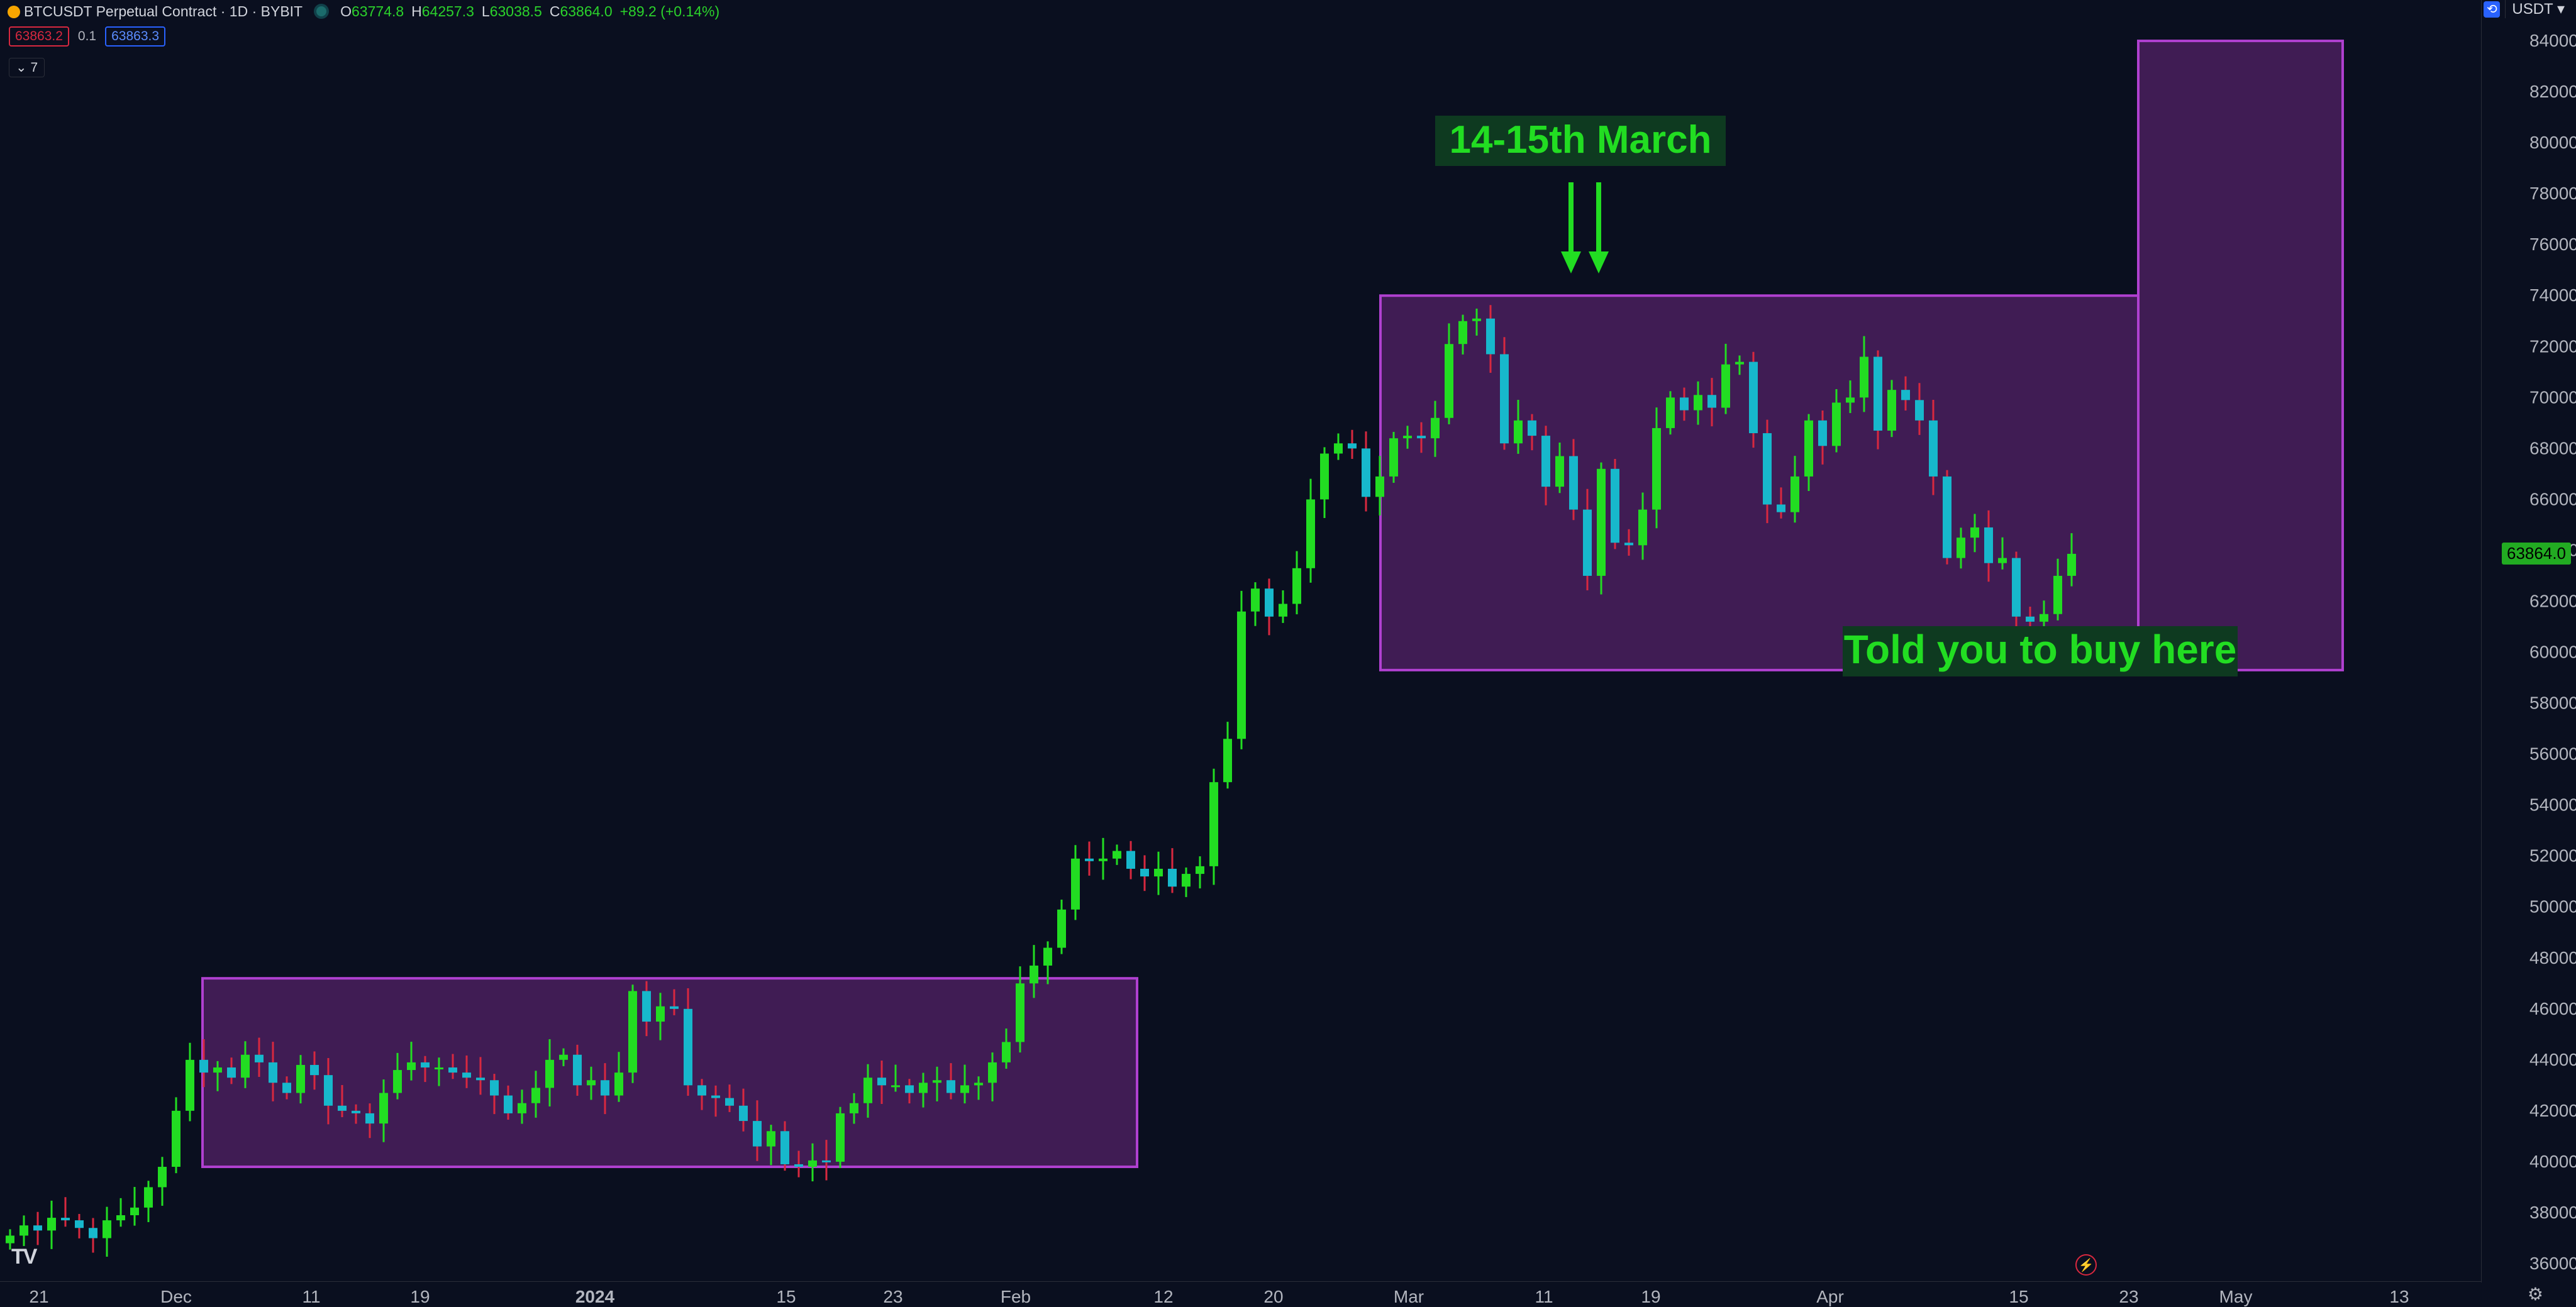 The image size is (2576, 1307). What do you see at coordinates (87, 36) in the screenshot?
I see `spread-value: 0.1` at bounding box center [87, 36].